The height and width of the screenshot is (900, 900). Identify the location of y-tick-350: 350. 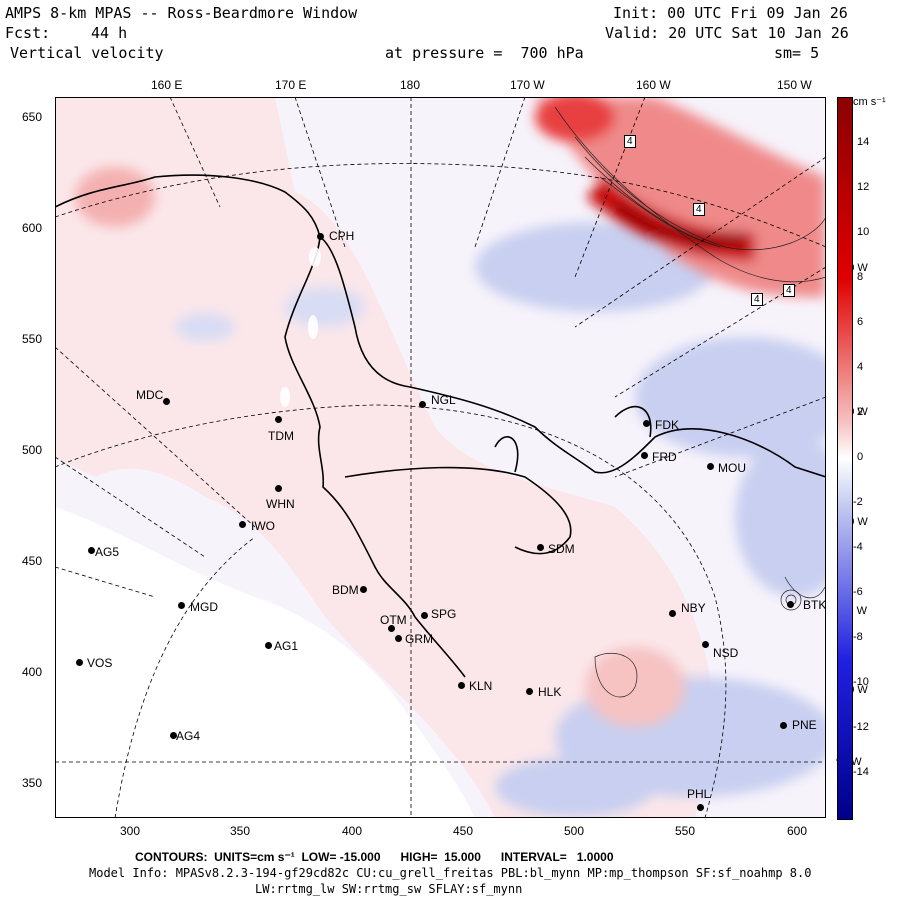
(32, 783).